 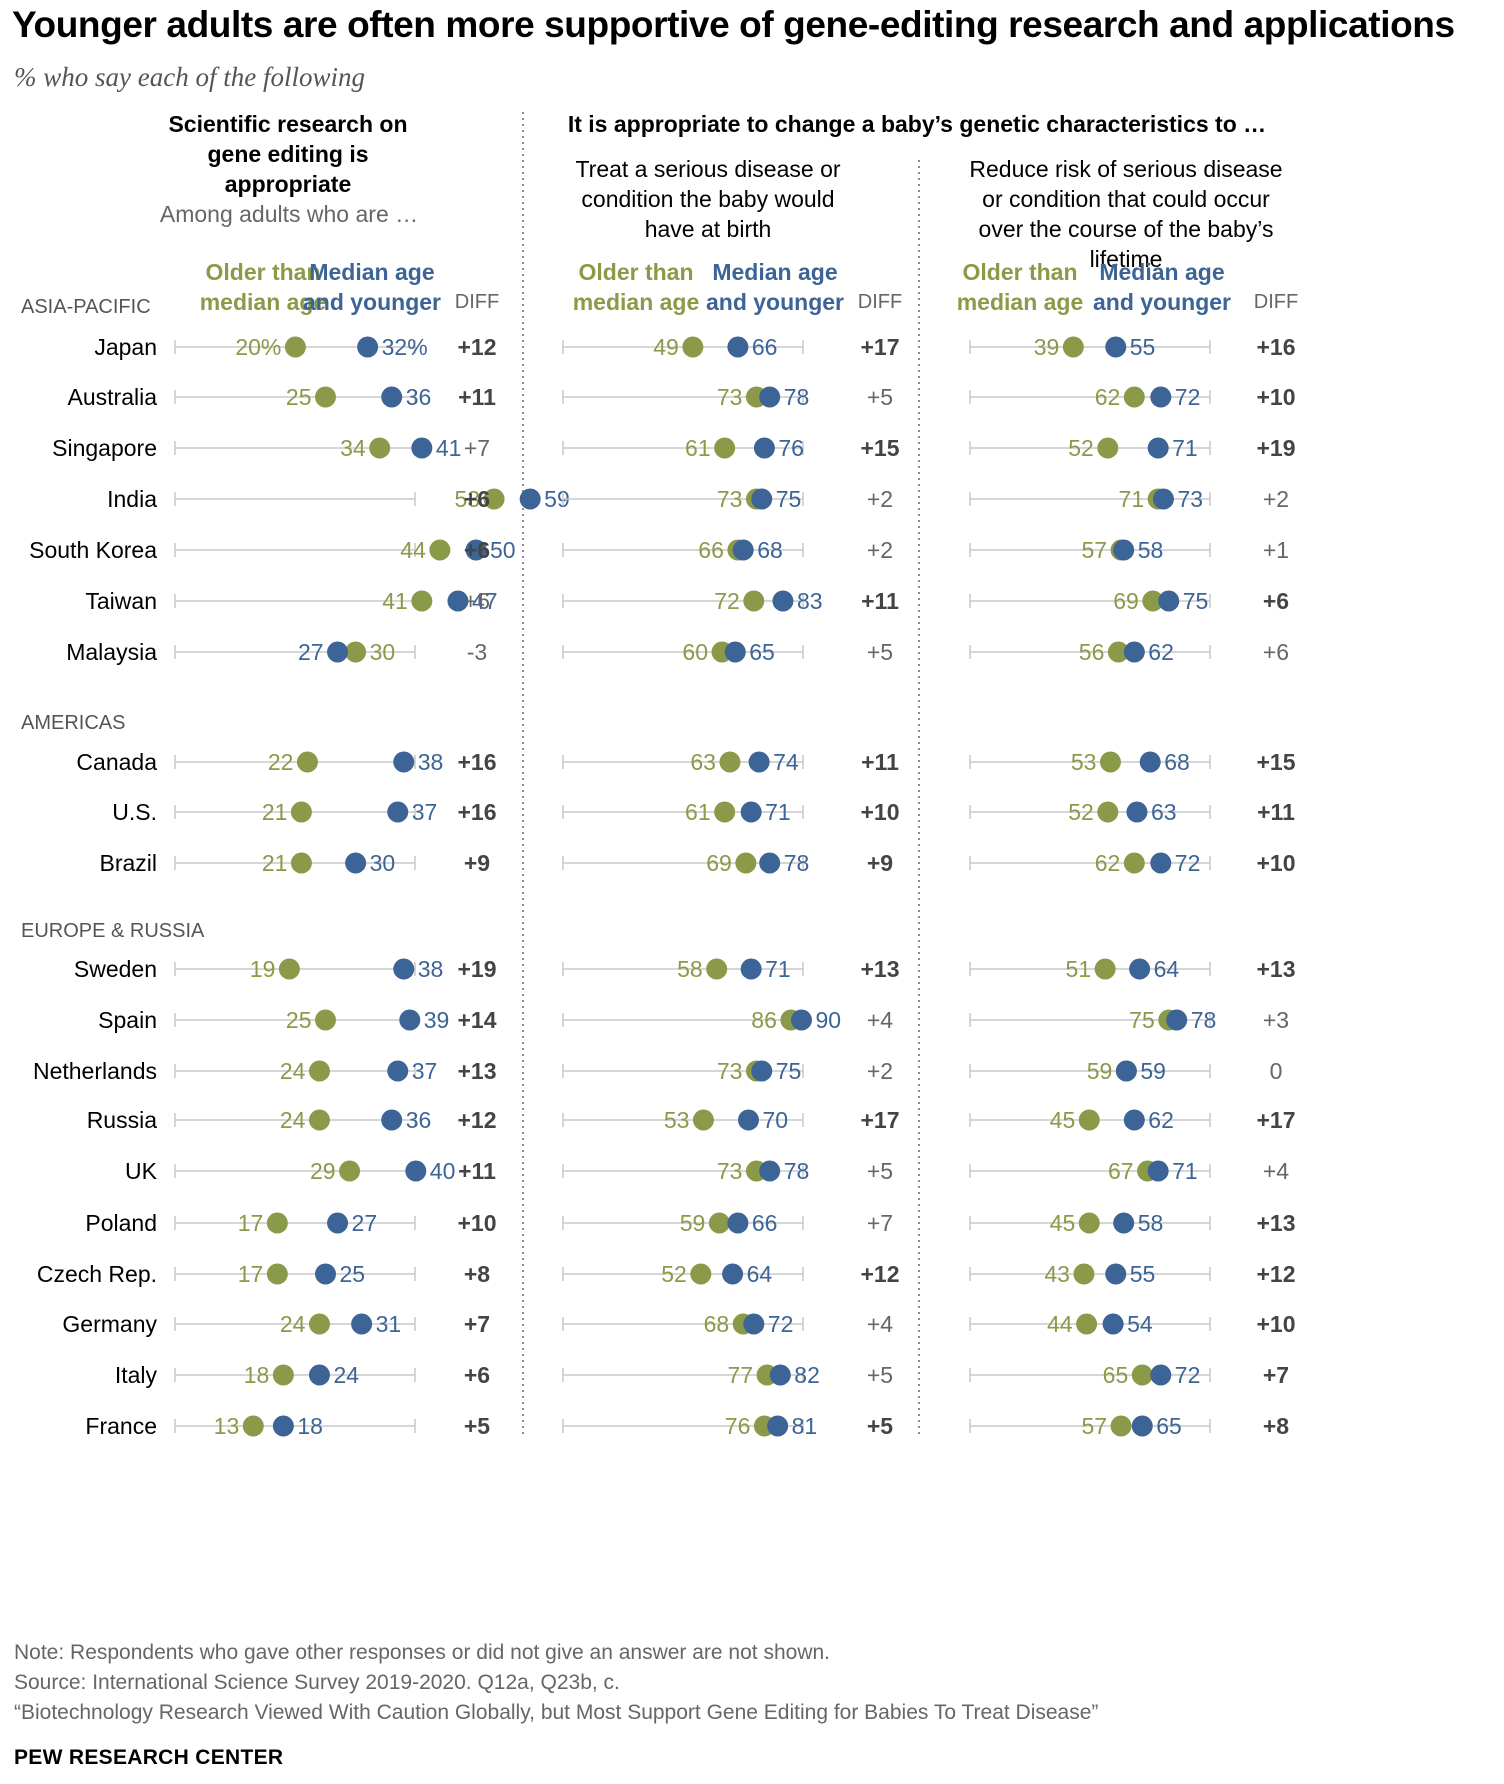 I want to click on younger-value-label: 24, so click(x=346, y=1375).